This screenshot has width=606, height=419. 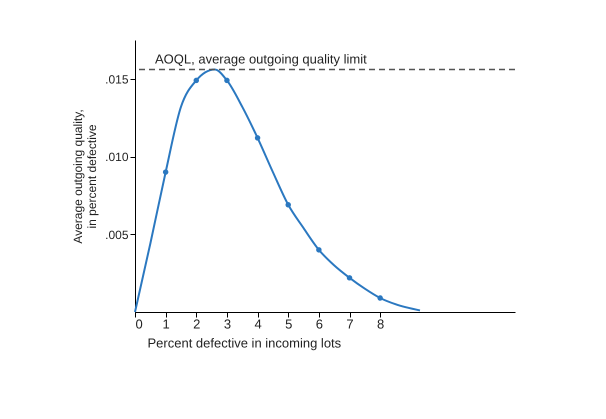 What do you see at coordinates (245, 343) in the screenshot?
I see `x-axis-title: Percent defective in incoming lots` at bounding box center [245, 343].